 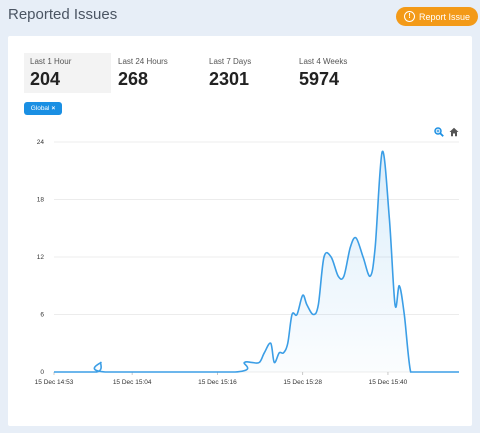 What do you see at coordinates (132, 382) in the screenshot?
I see `x-tick-label: 15 Dec 15:04` at bounding box center [132, 382].